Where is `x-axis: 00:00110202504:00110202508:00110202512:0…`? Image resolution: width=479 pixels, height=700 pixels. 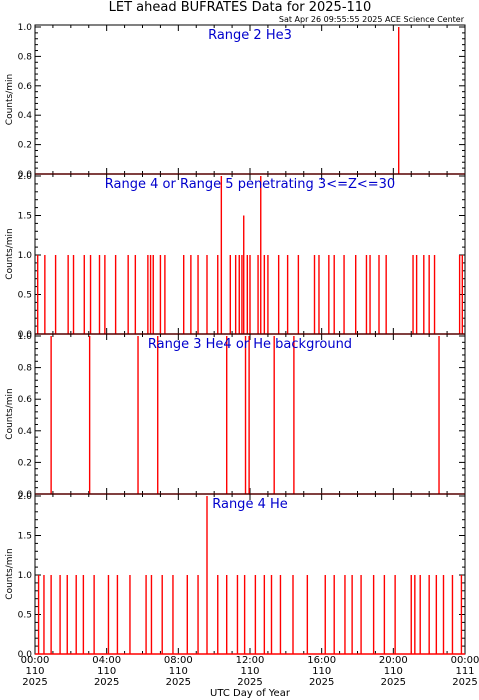 x-axis: 00:00110202504:00110202508:00110202512:0… is located at coordinates (250, 671).